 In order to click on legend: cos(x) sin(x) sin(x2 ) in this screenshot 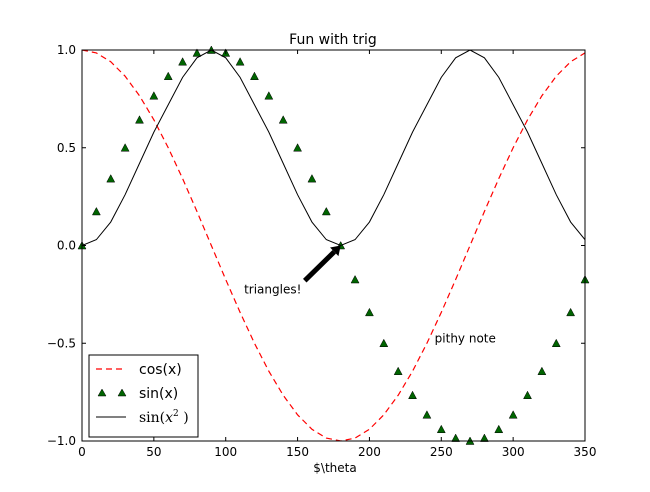, I will do `click(143, 396)`.